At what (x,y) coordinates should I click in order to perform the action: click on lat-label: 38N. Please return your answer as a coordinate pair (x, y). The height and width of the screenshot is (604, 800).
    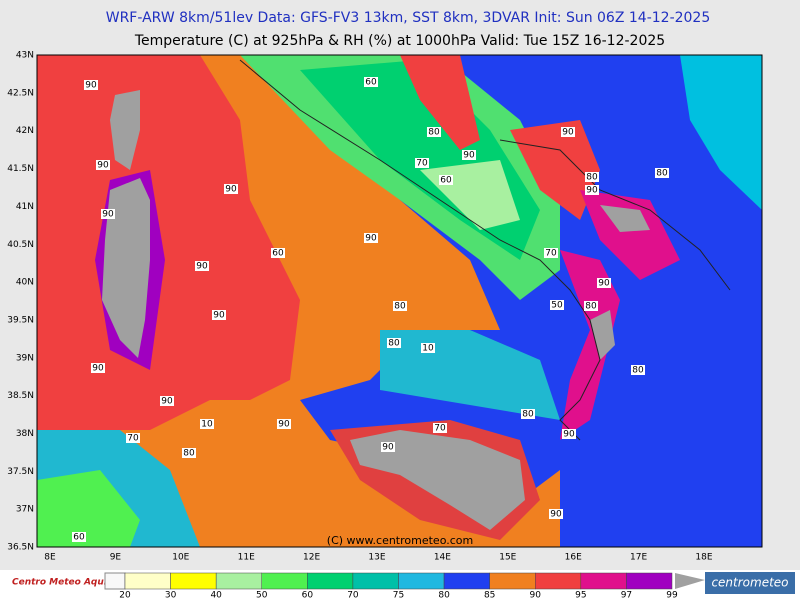
    Looking at the image, I should click on (25, 434).